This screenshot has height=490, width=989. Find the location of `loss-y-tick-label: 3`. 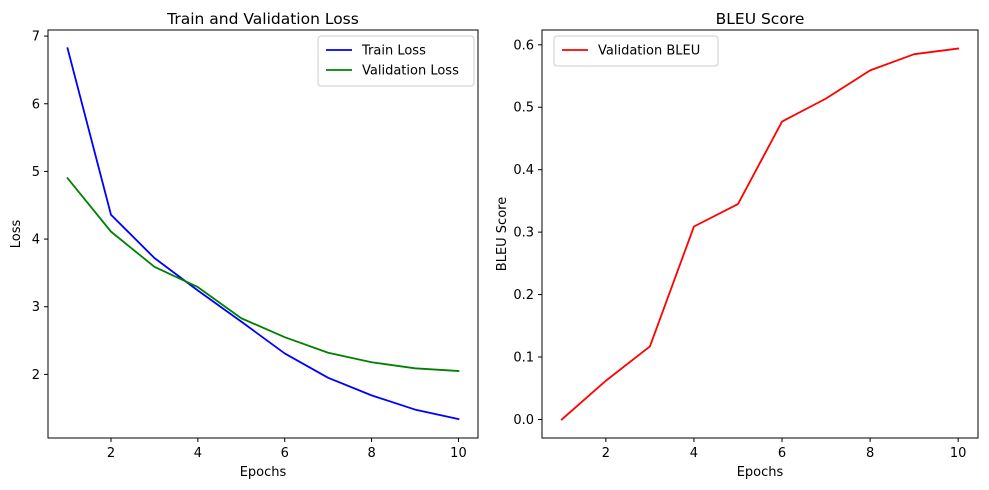

loss-y-tick-label: 3 is located at coordinates (36, 307).